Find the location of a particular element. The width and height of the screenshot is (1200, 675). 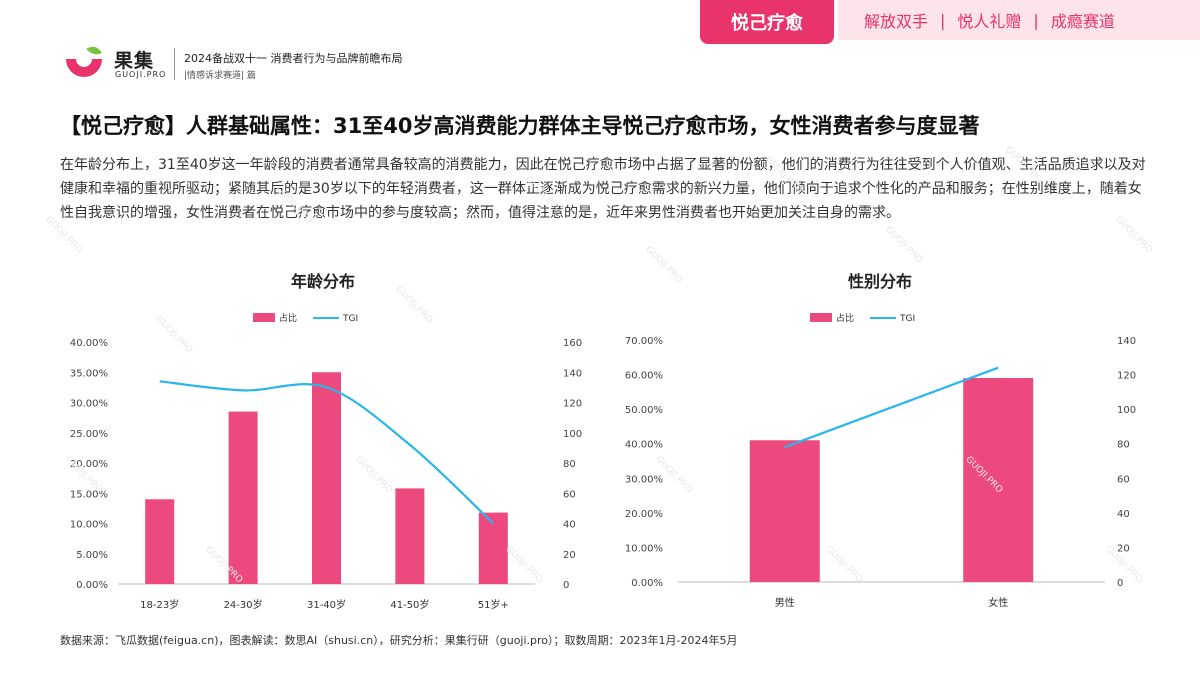

brand-domain: GUOJI.PRO is located at coordinates (141, 74).